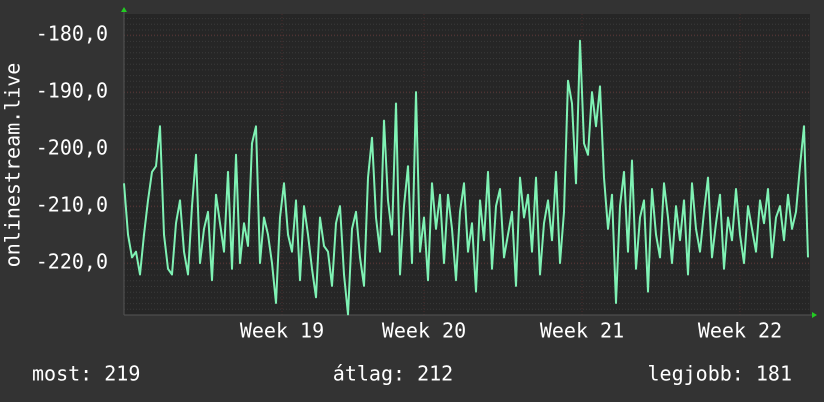 This screenshot has width=824, height=402. What do you see at coordinates (740, 331) in the screenshot?
I see `x-tick-label: Week 22` at bounding box center [740, 331].